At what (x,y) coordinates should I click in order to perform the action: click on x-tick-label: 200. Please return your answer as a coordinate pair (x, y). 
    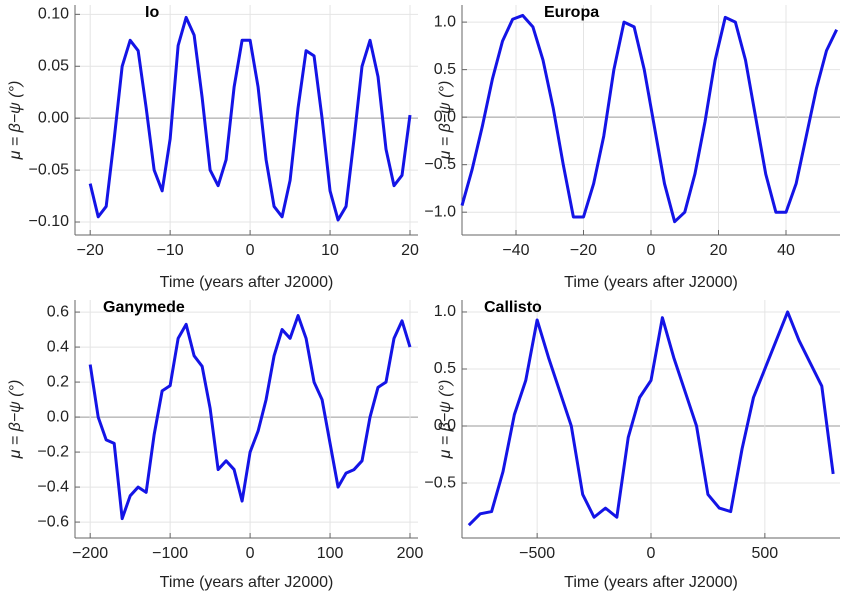
    Looking at the image, I should click on (410, 553).